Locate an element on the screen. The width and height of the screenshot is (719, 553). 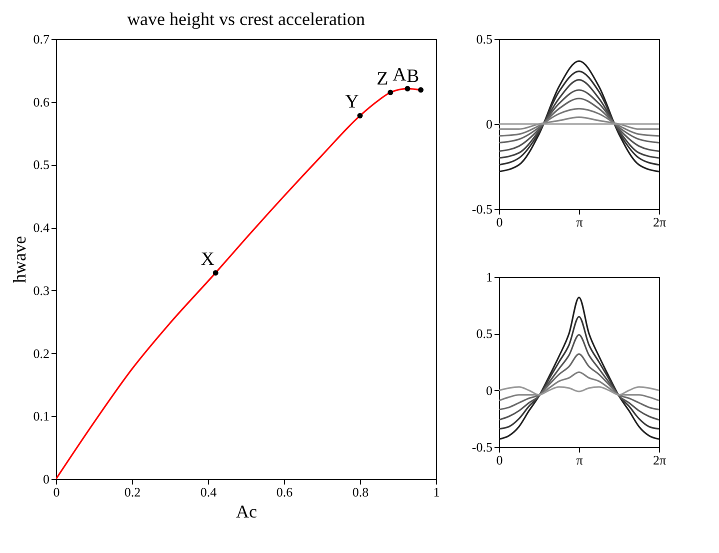
x-axis-title: Ac is located at coordinates (246, 512).